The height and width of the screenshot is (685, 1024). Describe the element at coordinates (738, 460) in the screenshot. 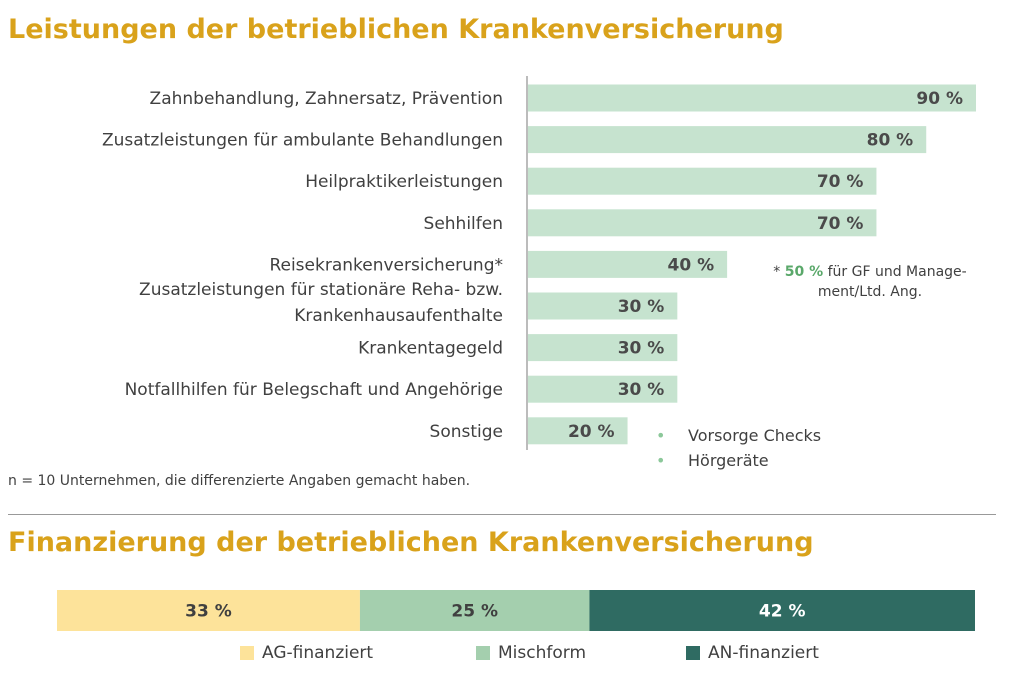

I see `sonstige-item: Hörgeräte` at that location.